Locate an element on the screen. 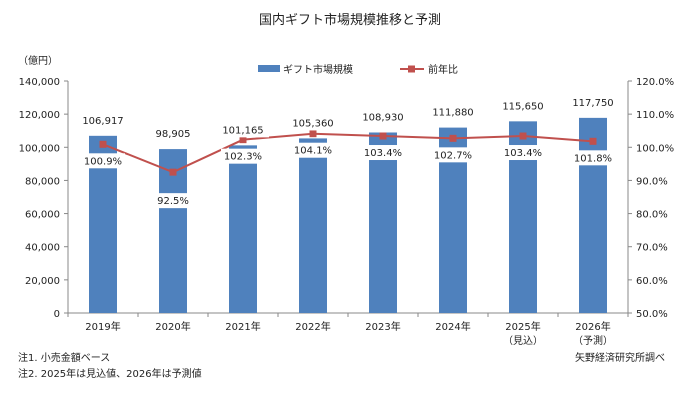 The image size is (700, 401). bar-value-label: 108,930 is located at coordinates (382, 117).